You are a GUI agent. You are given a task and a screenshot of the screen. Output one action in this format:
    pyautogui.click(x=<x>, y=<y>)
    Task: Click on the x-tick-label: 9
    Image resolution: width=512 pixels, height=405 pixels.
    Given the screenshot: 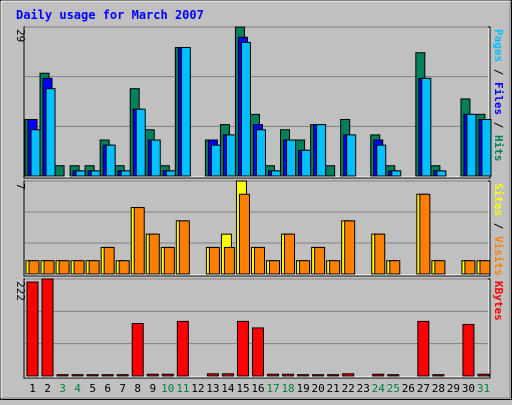 What is the action you would take?
    pyautogui.click(x=152, y=388)
    